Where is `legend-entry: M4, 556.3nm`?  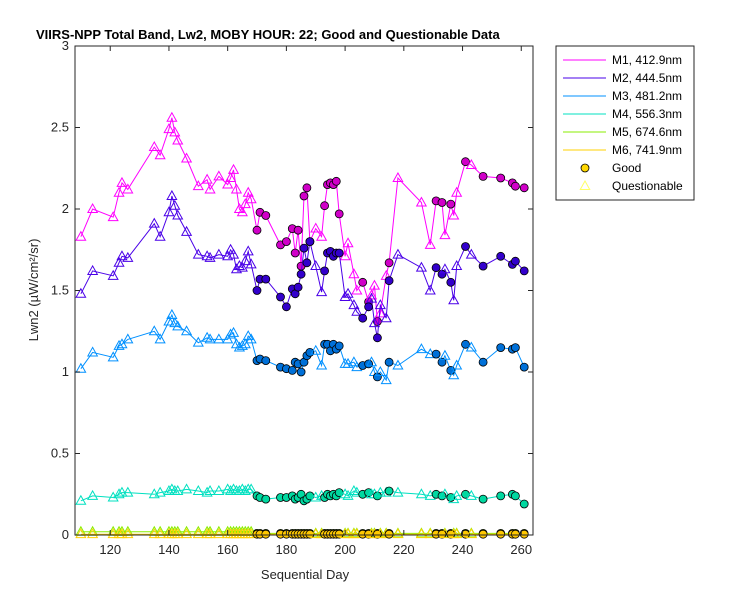
legend-entry: M4, 556.3nm is located at coordinates (622, 114).